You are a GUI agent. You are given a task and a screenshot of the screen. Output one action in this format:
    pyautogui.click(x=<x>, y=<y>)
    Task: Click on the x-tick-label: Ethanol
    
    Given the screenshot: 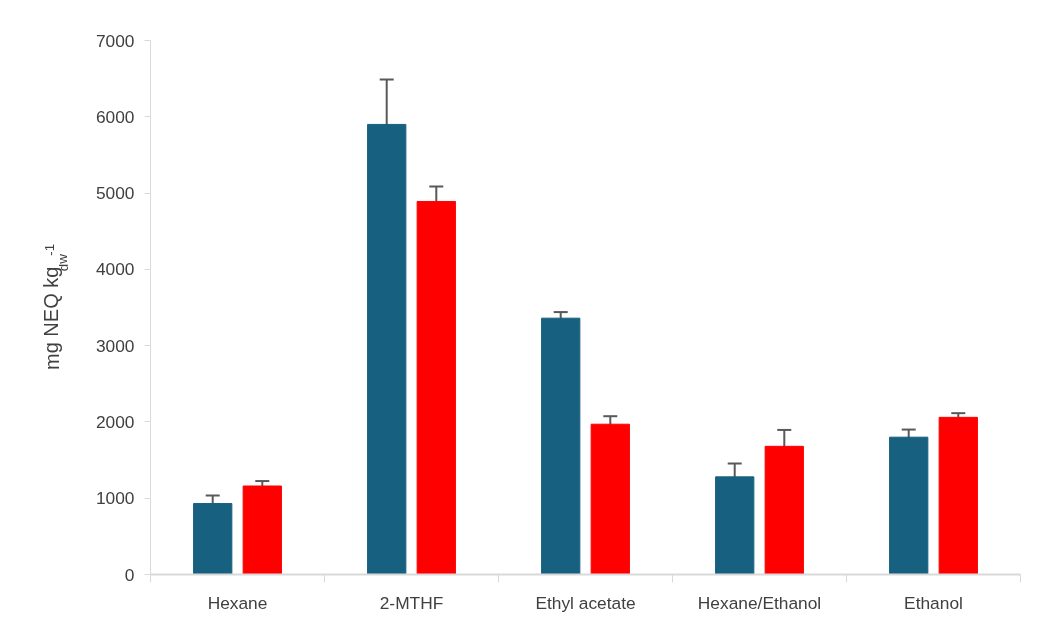 What is the action you would take?
    pyautogui.click(x=933, y=602)
    